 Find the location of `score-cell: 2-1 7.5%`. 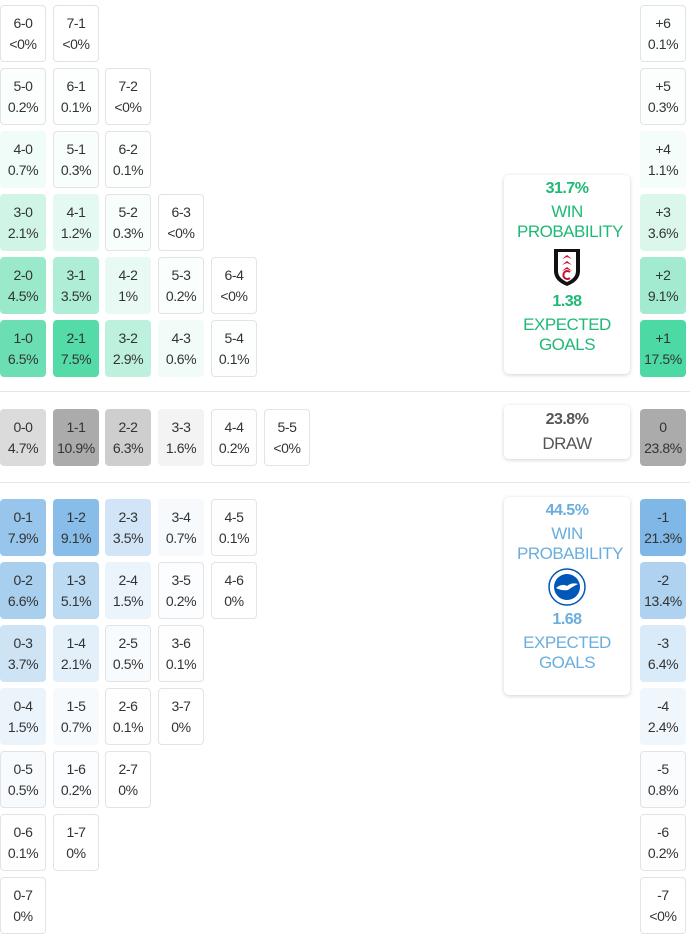

score-cell: 2-1 7.5% is located at coordinates (76, 348).